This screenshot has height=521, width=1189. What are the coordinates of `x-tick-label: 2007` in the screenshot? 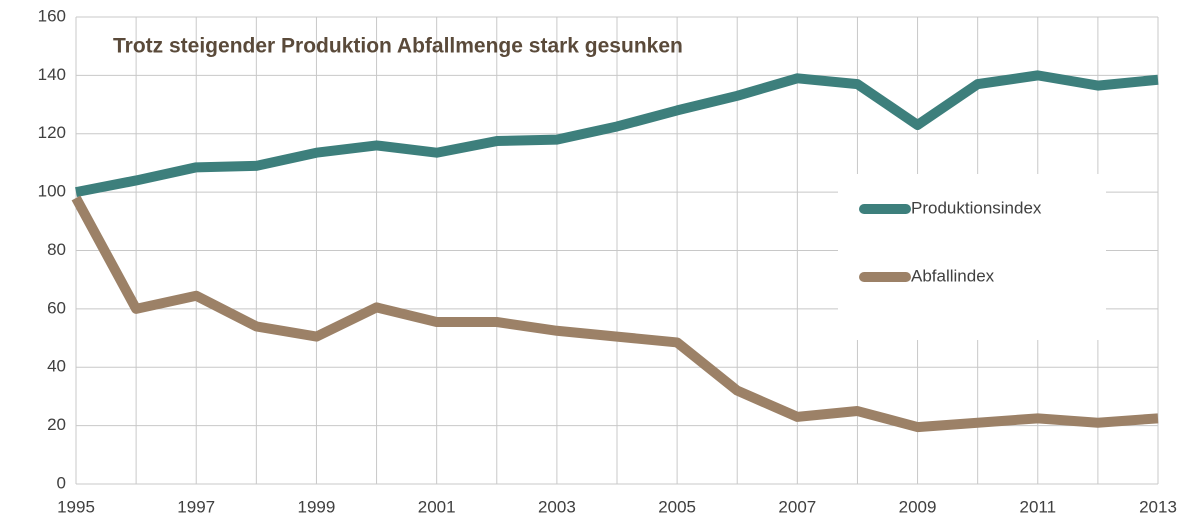 It's located at (797, 506).